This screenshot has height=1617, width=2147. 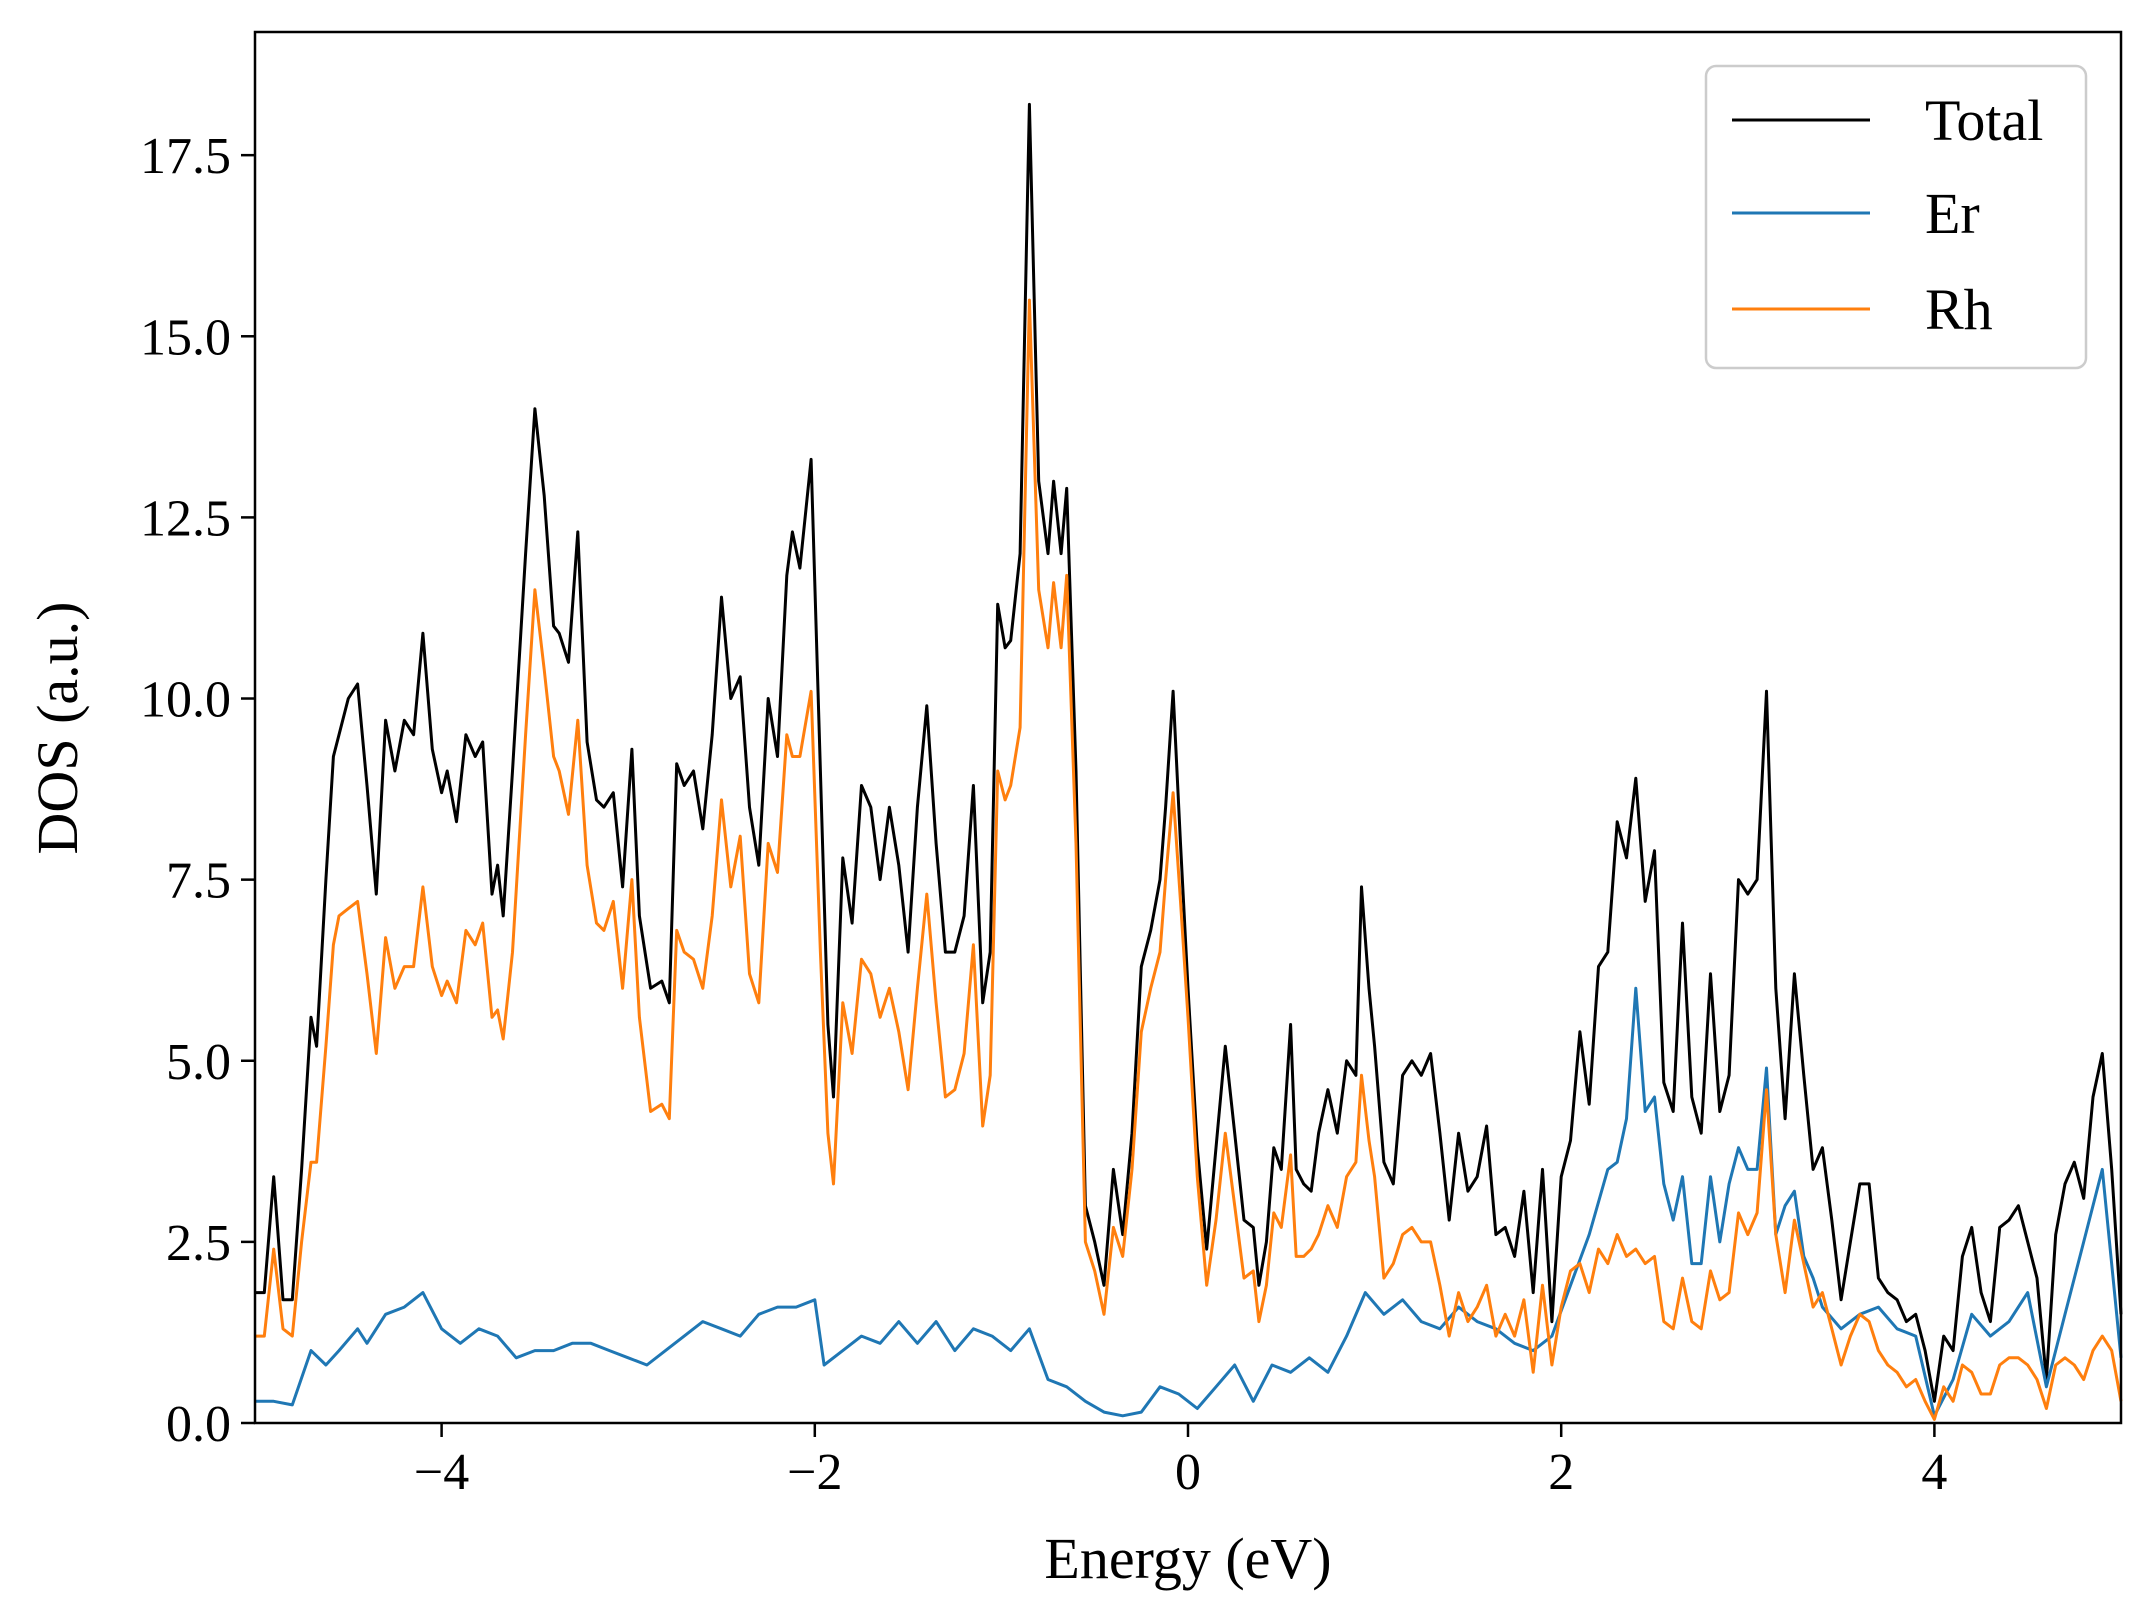 I want to click on legend-box, so click(x=1896, y=217).